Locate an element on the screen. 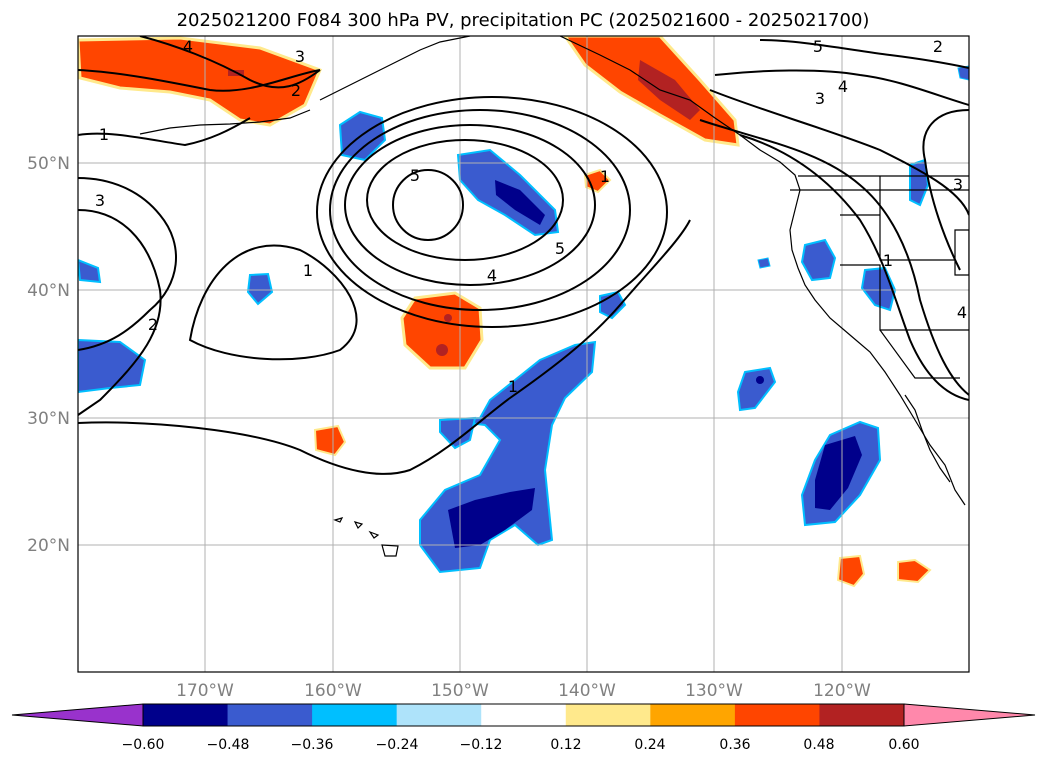 This screenshot has width=1047, height=765. pv-contour-5-inner is located at coordinates (428, 205).